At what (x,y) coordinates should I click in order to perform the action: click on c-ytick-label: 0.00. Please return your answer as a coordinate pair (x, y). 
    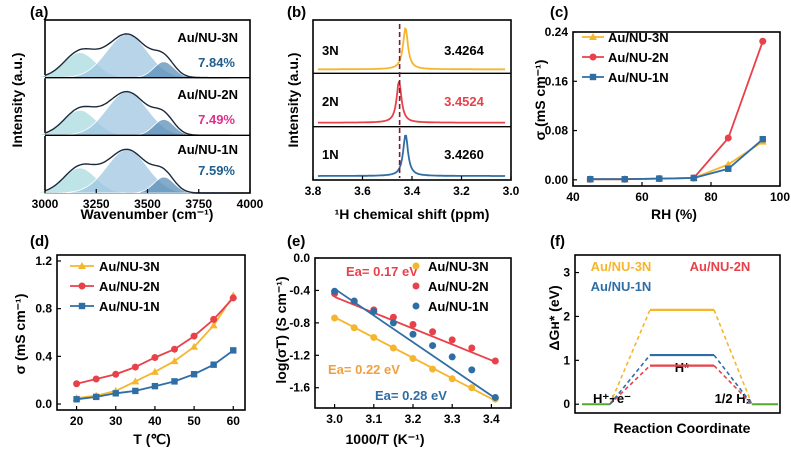
    Looking at the image, I should click on (557, 180).